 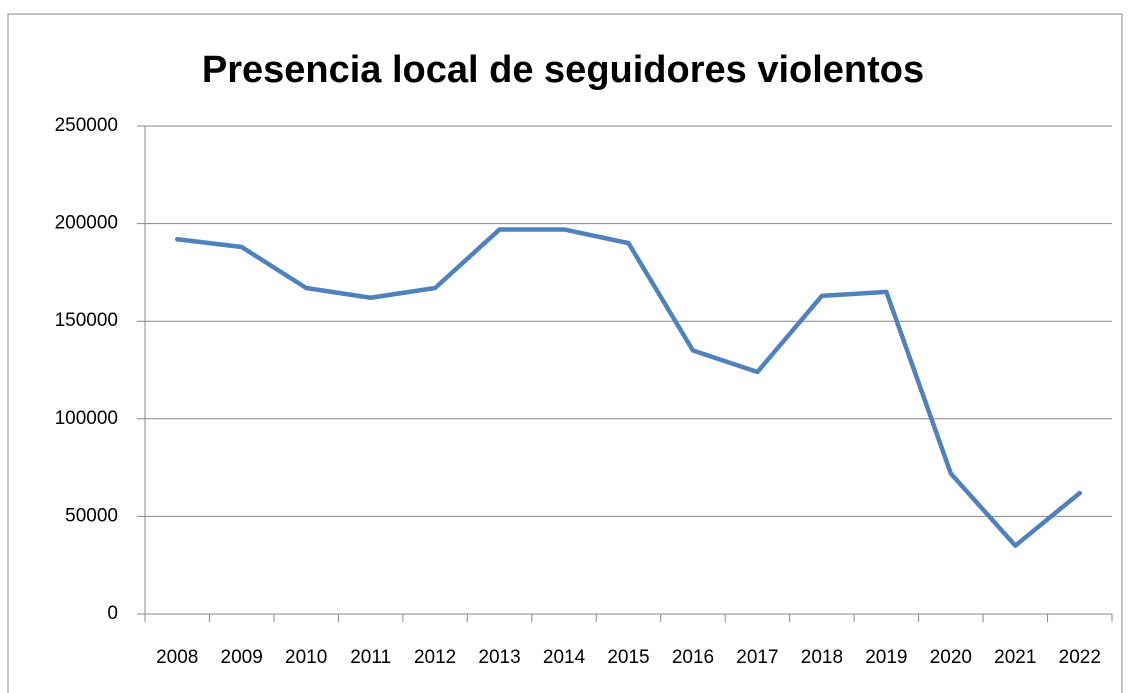 I want to click on x-tick-label: 2009, so click(x=242, y=657).